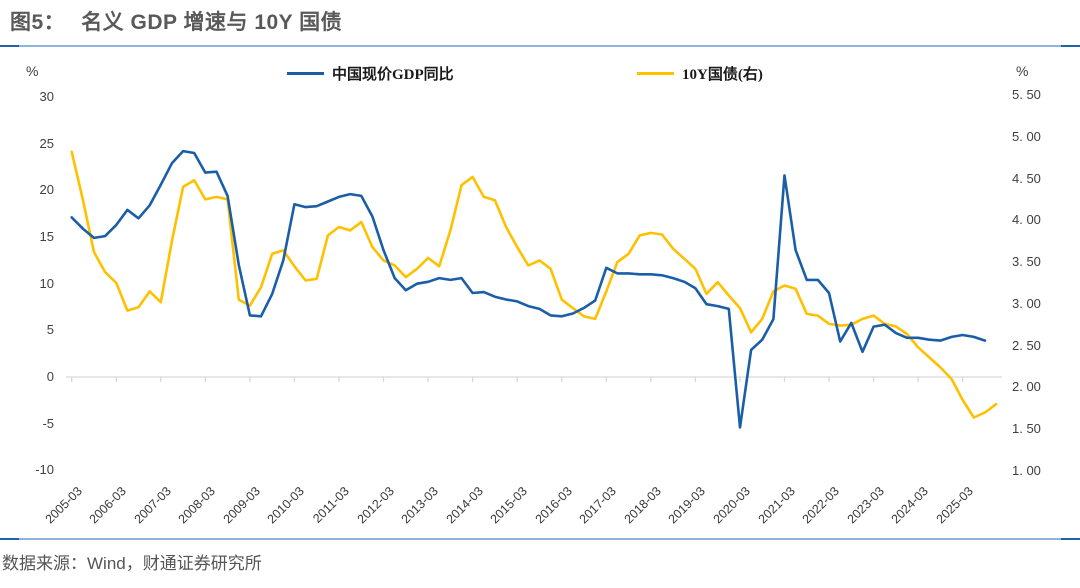 This screenshot has width=1080, height=588. Describe the element at coordinates (731, 505) in the screenshot. I see `x-axis-tick-label: 2020-03` at that location.